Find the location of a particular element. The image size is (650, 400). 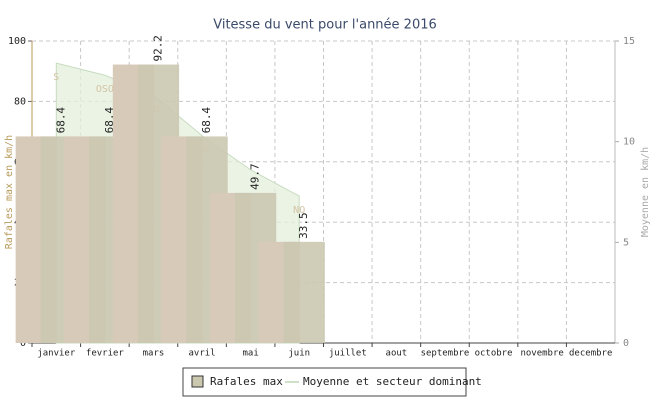

legend is located at coordinates (324, 382).